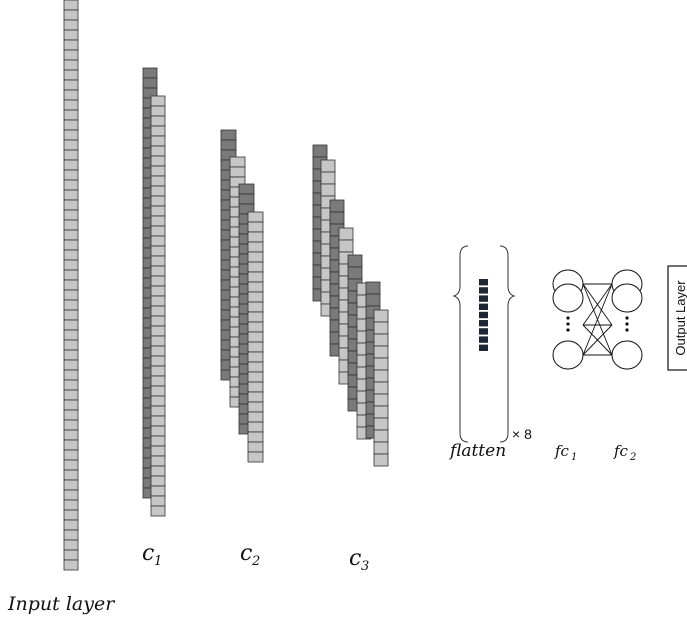 The height and width of the screenshot is (620, 687). Describe the element at coordinates (246, 553) in the screenshot. I see `label-c2: c` at that location.